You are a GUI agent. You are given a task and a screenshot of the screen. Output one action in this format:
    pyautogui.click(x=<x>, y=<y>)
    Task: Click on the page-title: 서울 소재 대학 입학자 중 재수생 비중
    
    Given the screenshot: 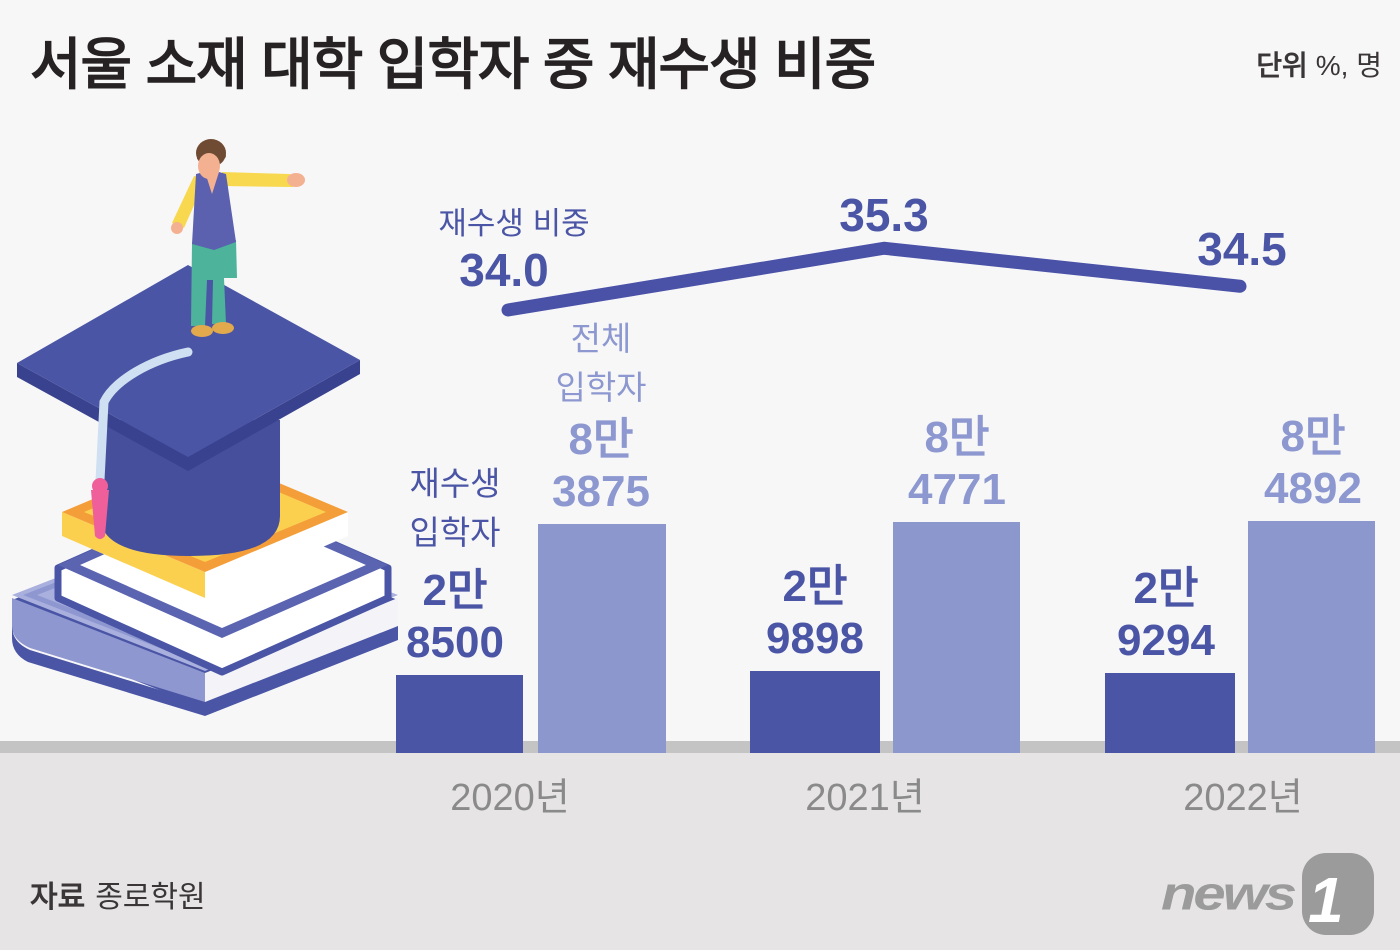 What is the action you would take?
    pyautogui.click(x=453, y=64)
    